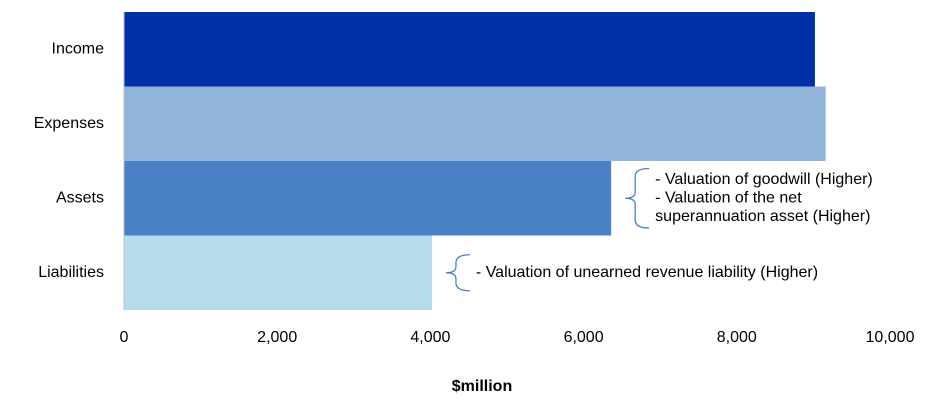  I want to click on category-label-expenses: Expenses, so click(69, 123).